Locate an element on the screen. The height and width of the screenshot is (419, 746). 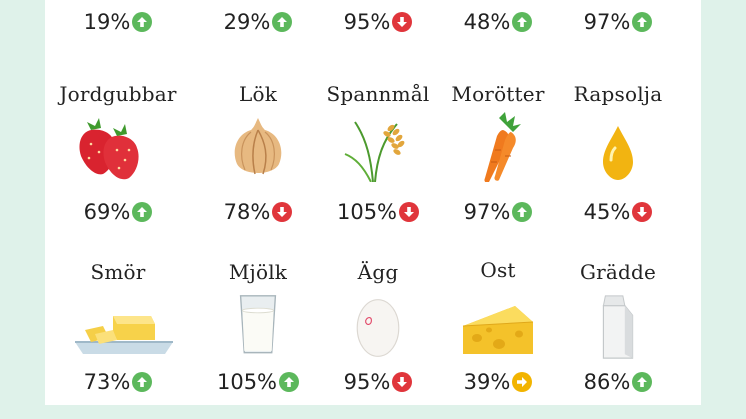
item-label: Ost is located at coordinates (498, 270).